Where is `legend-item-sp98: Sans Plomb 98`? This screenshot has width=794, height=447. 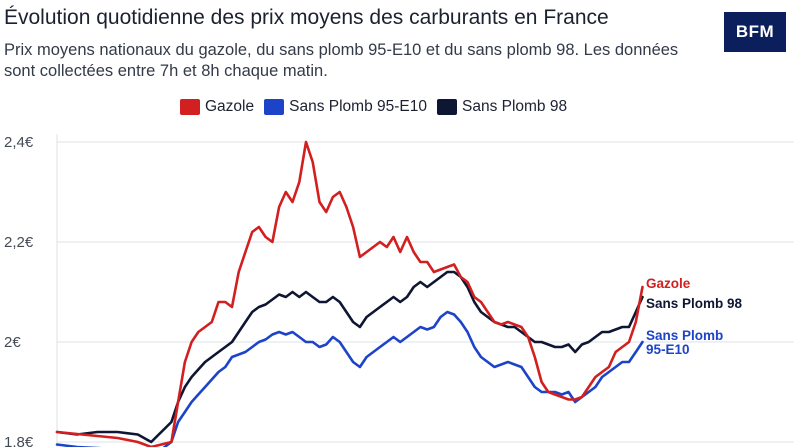 legend-item-sp98: Sans Plomb 98 is located at coordinates (502, 107).